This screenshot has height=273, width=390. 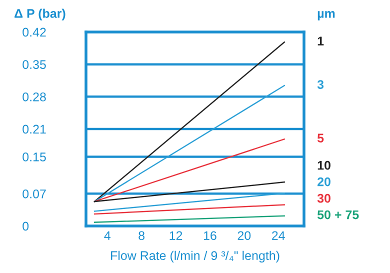 What do you see at coordinates (326, 15) in the screenshot?
I see `legend-title: µm` at bounding box center [326, 15].